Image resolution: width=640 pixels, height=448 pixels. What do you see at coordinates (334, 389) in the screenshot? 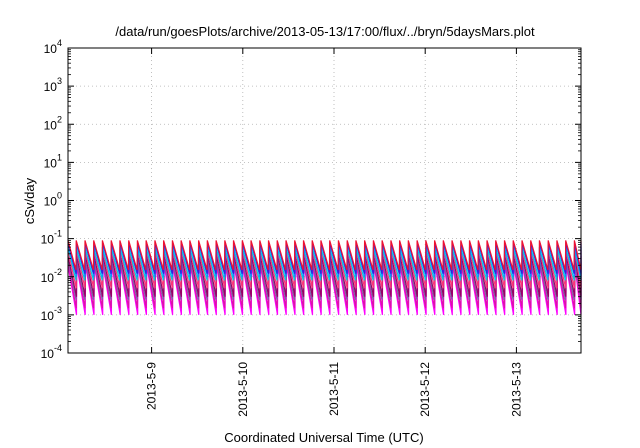
I see `x-tick-label: 2013-5-11` at bounding box center [334, 389].